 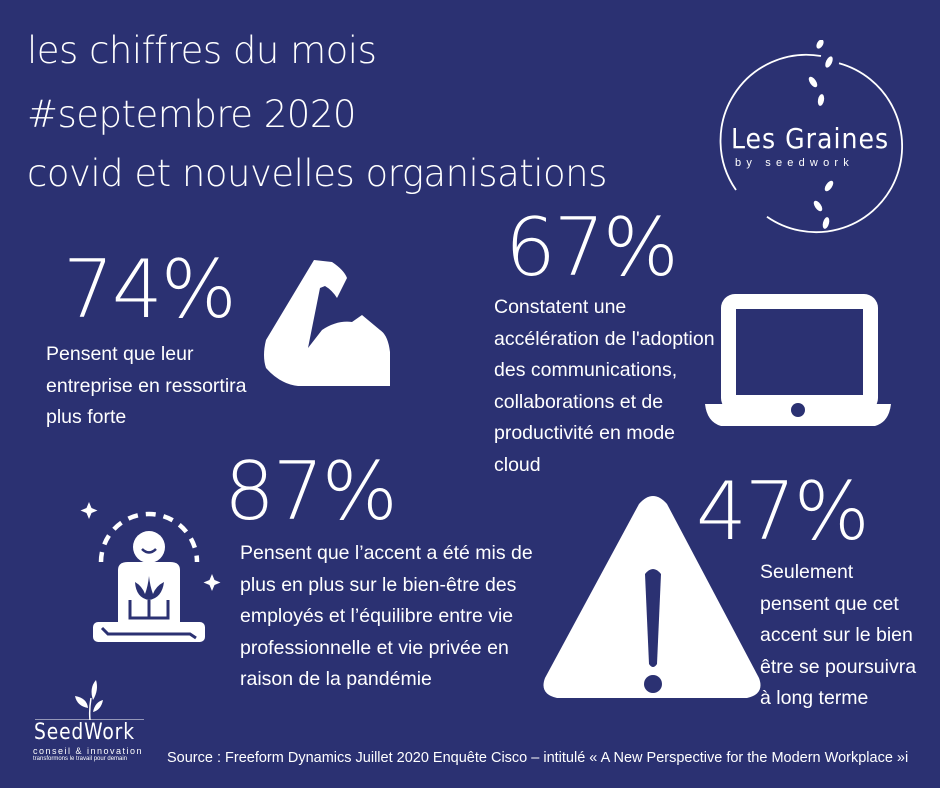 What do you see at coordinates (829, 603) in the screenshot?
I see `desc-line: pensent que cet` at bounding box center [829, 603].